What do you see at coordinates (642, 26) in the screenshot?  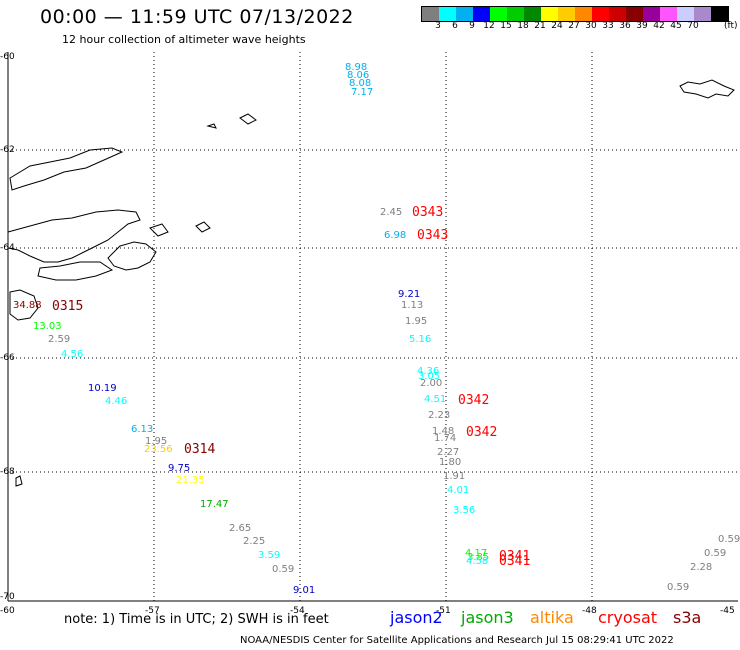 I see `color-scale-label: 39` at bounding box center [642, 26].